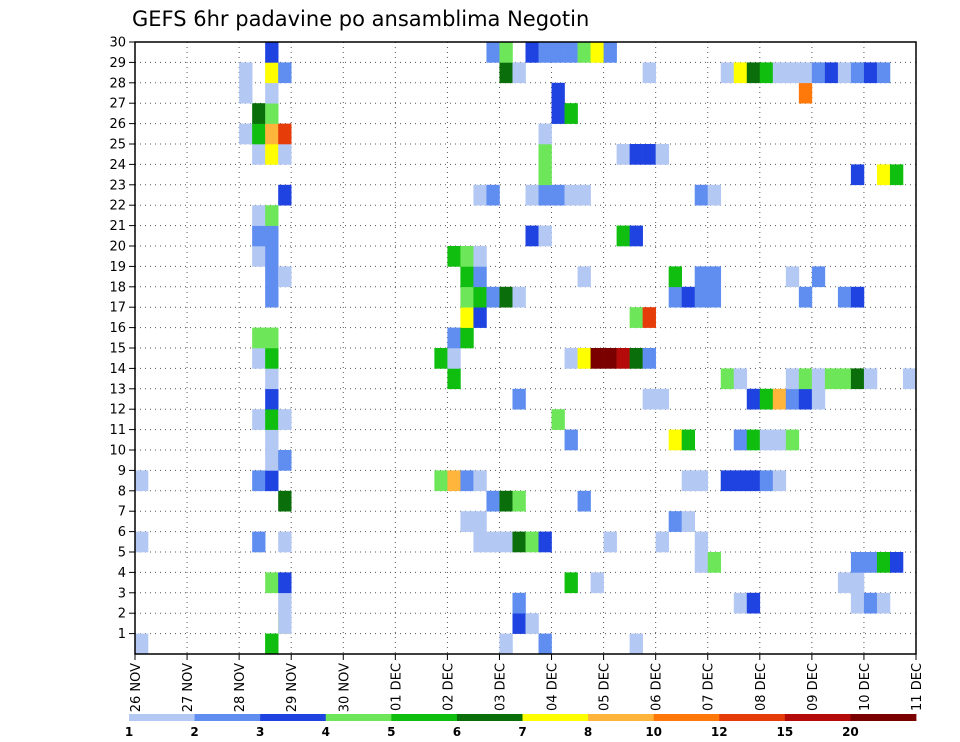  Describe the element at coordinates (122, 471) in the screenshot. I see `y-tick-label: 9` at that location.